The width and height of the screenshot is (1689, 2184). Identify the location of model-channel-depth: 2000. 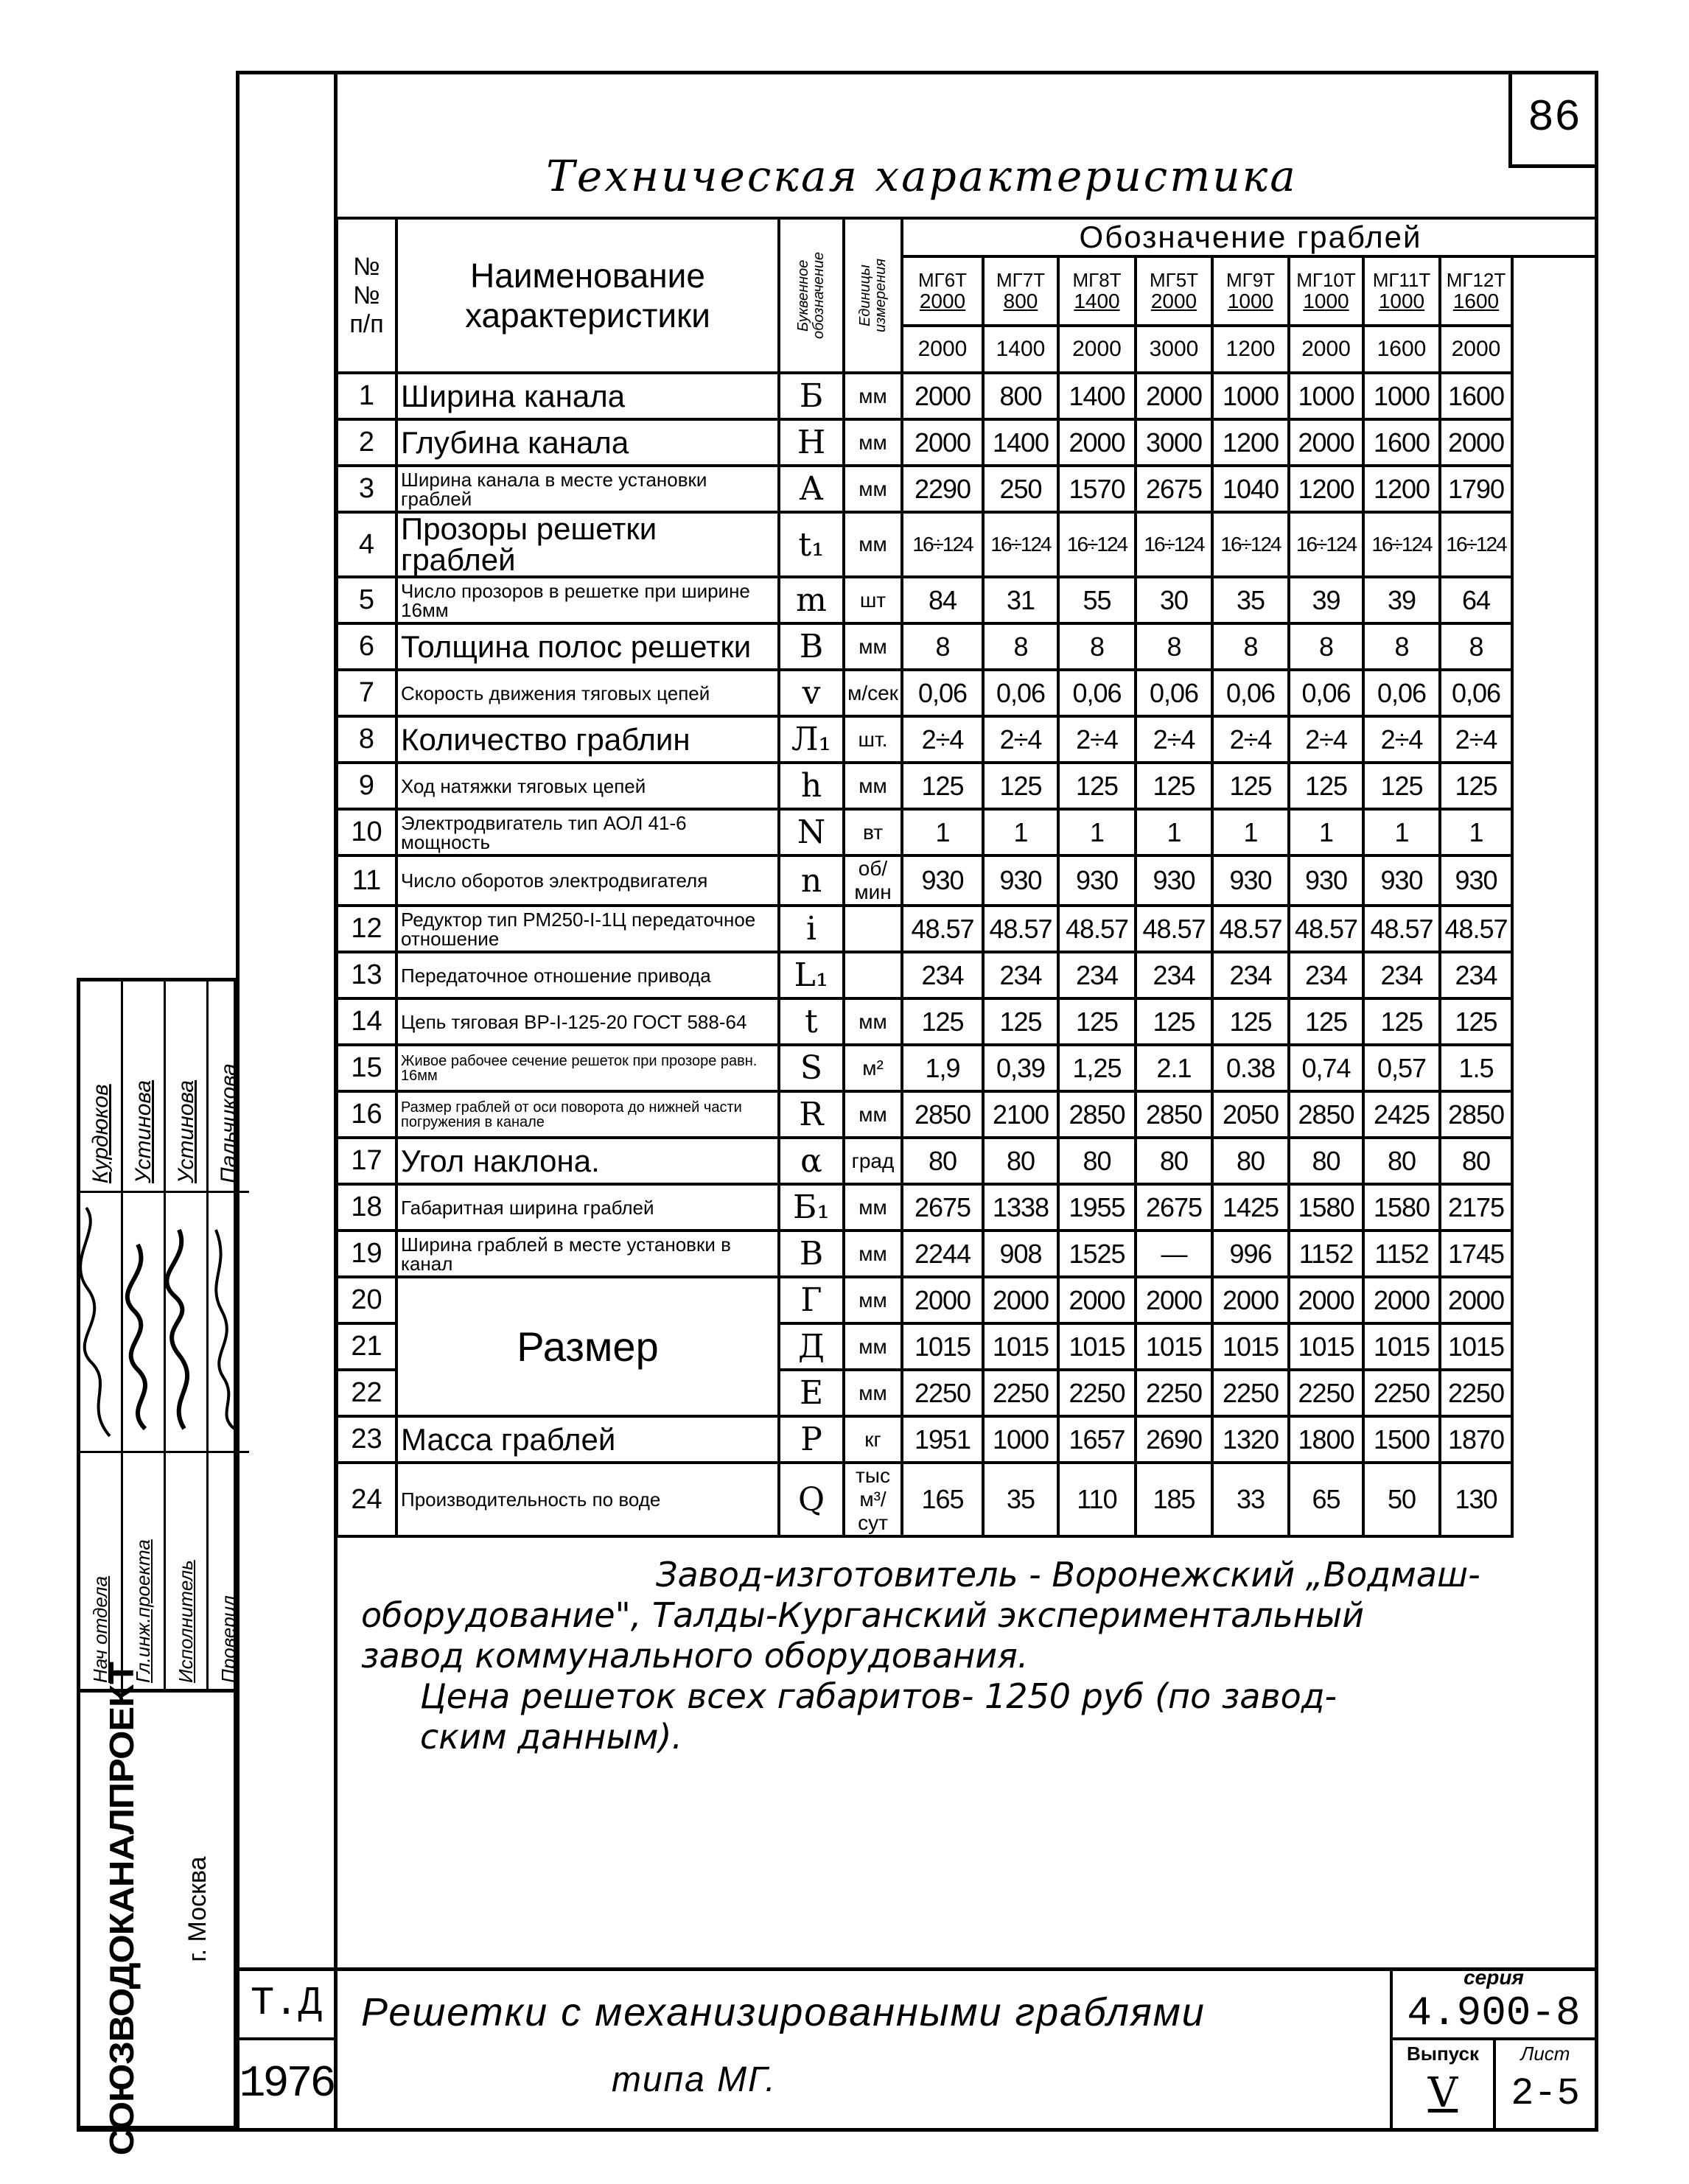
(1326, 349).